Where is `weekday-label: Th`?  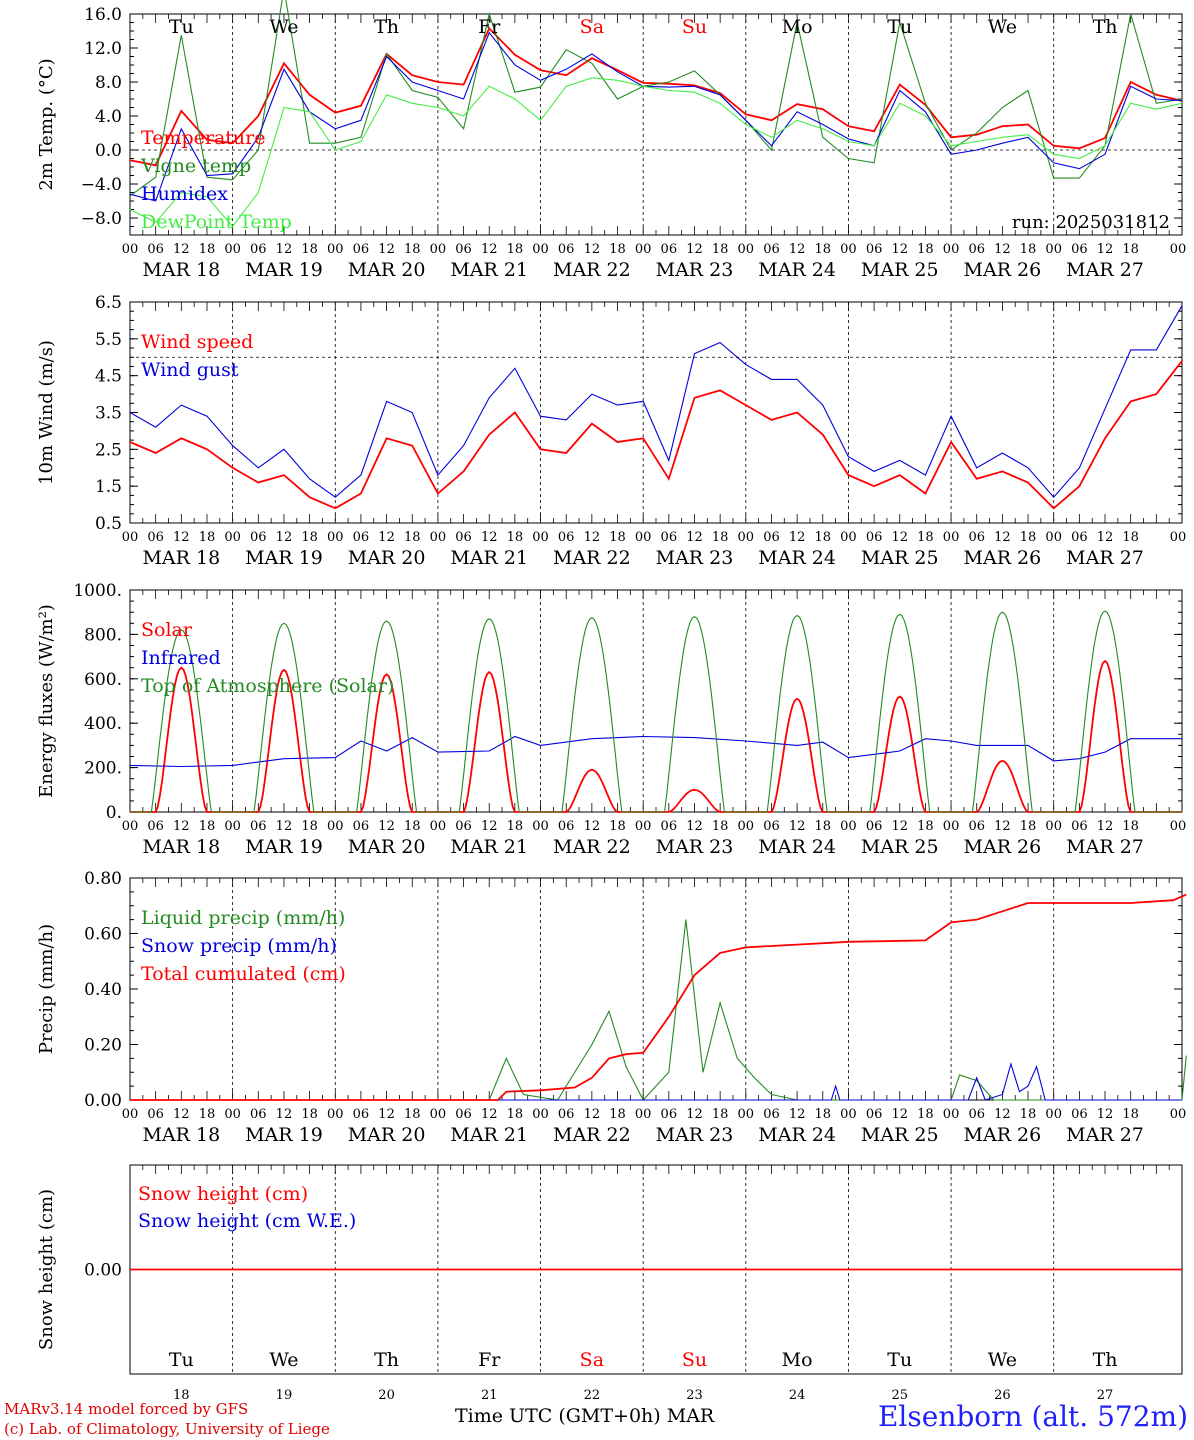 weekday-label: Th is located at coordinates (1105, 1360).